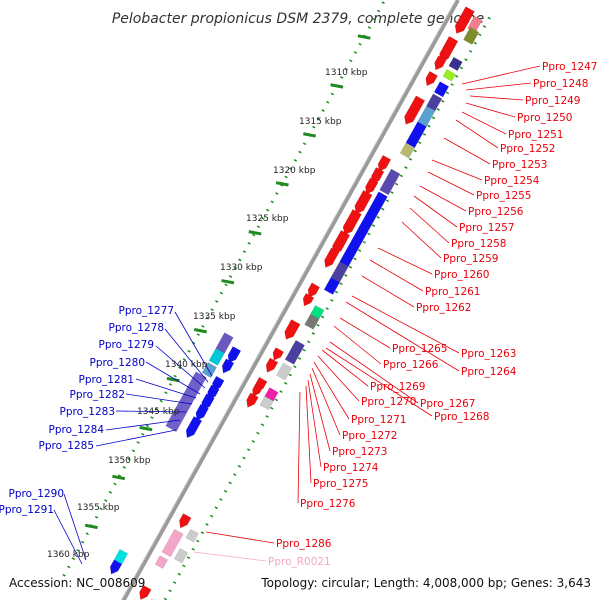 The image size is (600, 600). Describe the element at coordinates (117, 363) in the screenshot. I see `gene-label: Ppro_1280` at that location.